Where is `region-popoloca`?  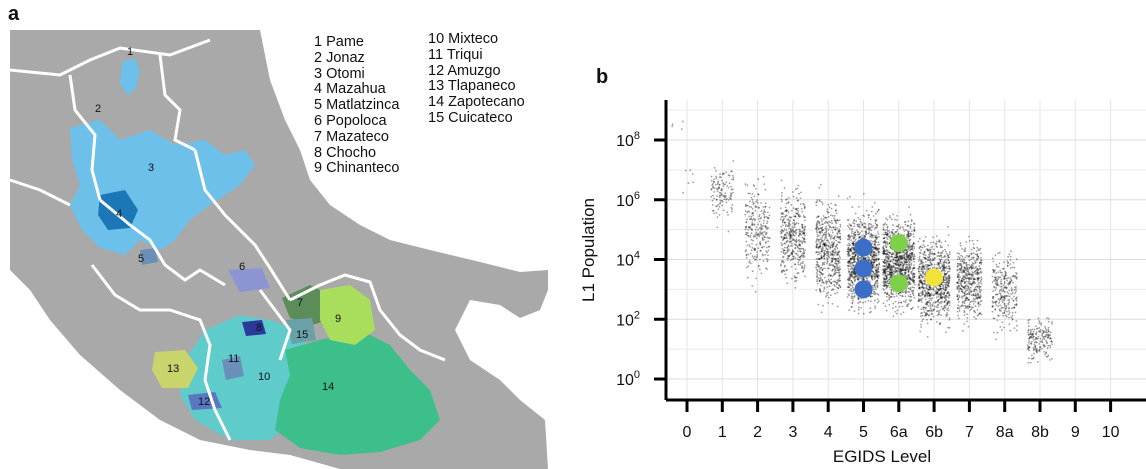
region-popoloca is located at coordinates (249, 280).